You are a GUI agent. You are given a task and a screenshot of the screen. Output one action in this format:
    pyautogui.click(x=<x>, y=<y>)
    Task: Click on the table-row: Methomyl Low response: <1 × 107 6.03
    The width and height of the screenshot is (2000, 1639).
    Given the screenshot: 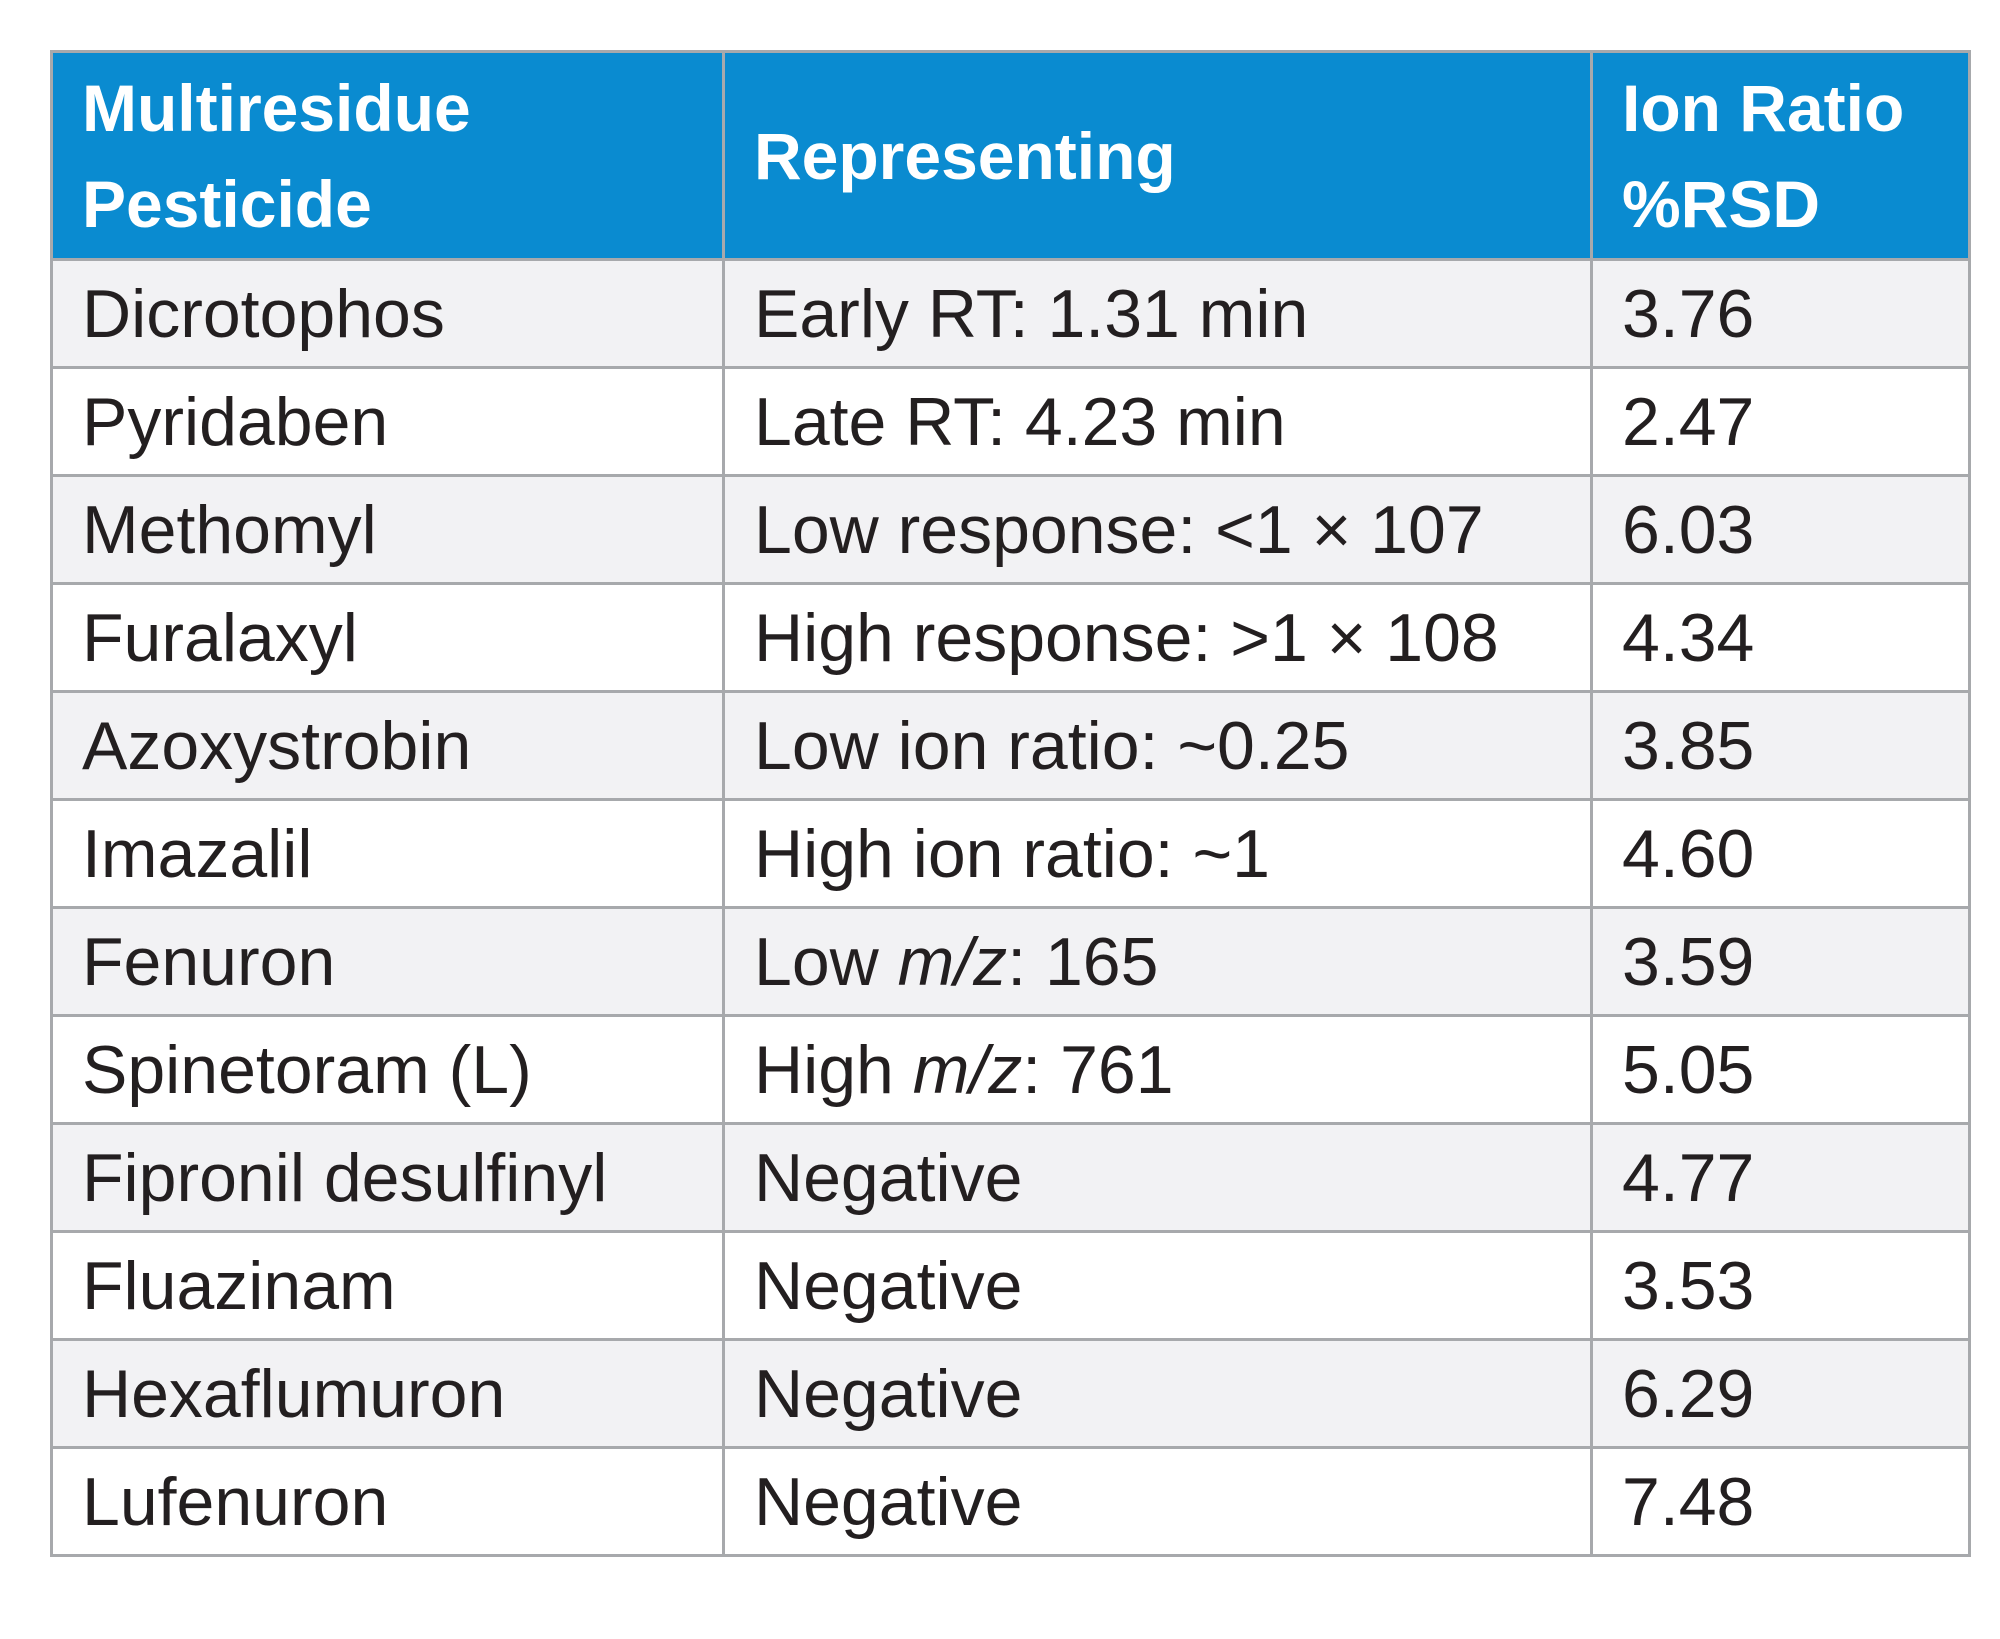 What is the action you would take?
    pyautogui.click(x=1010, y=529)
    